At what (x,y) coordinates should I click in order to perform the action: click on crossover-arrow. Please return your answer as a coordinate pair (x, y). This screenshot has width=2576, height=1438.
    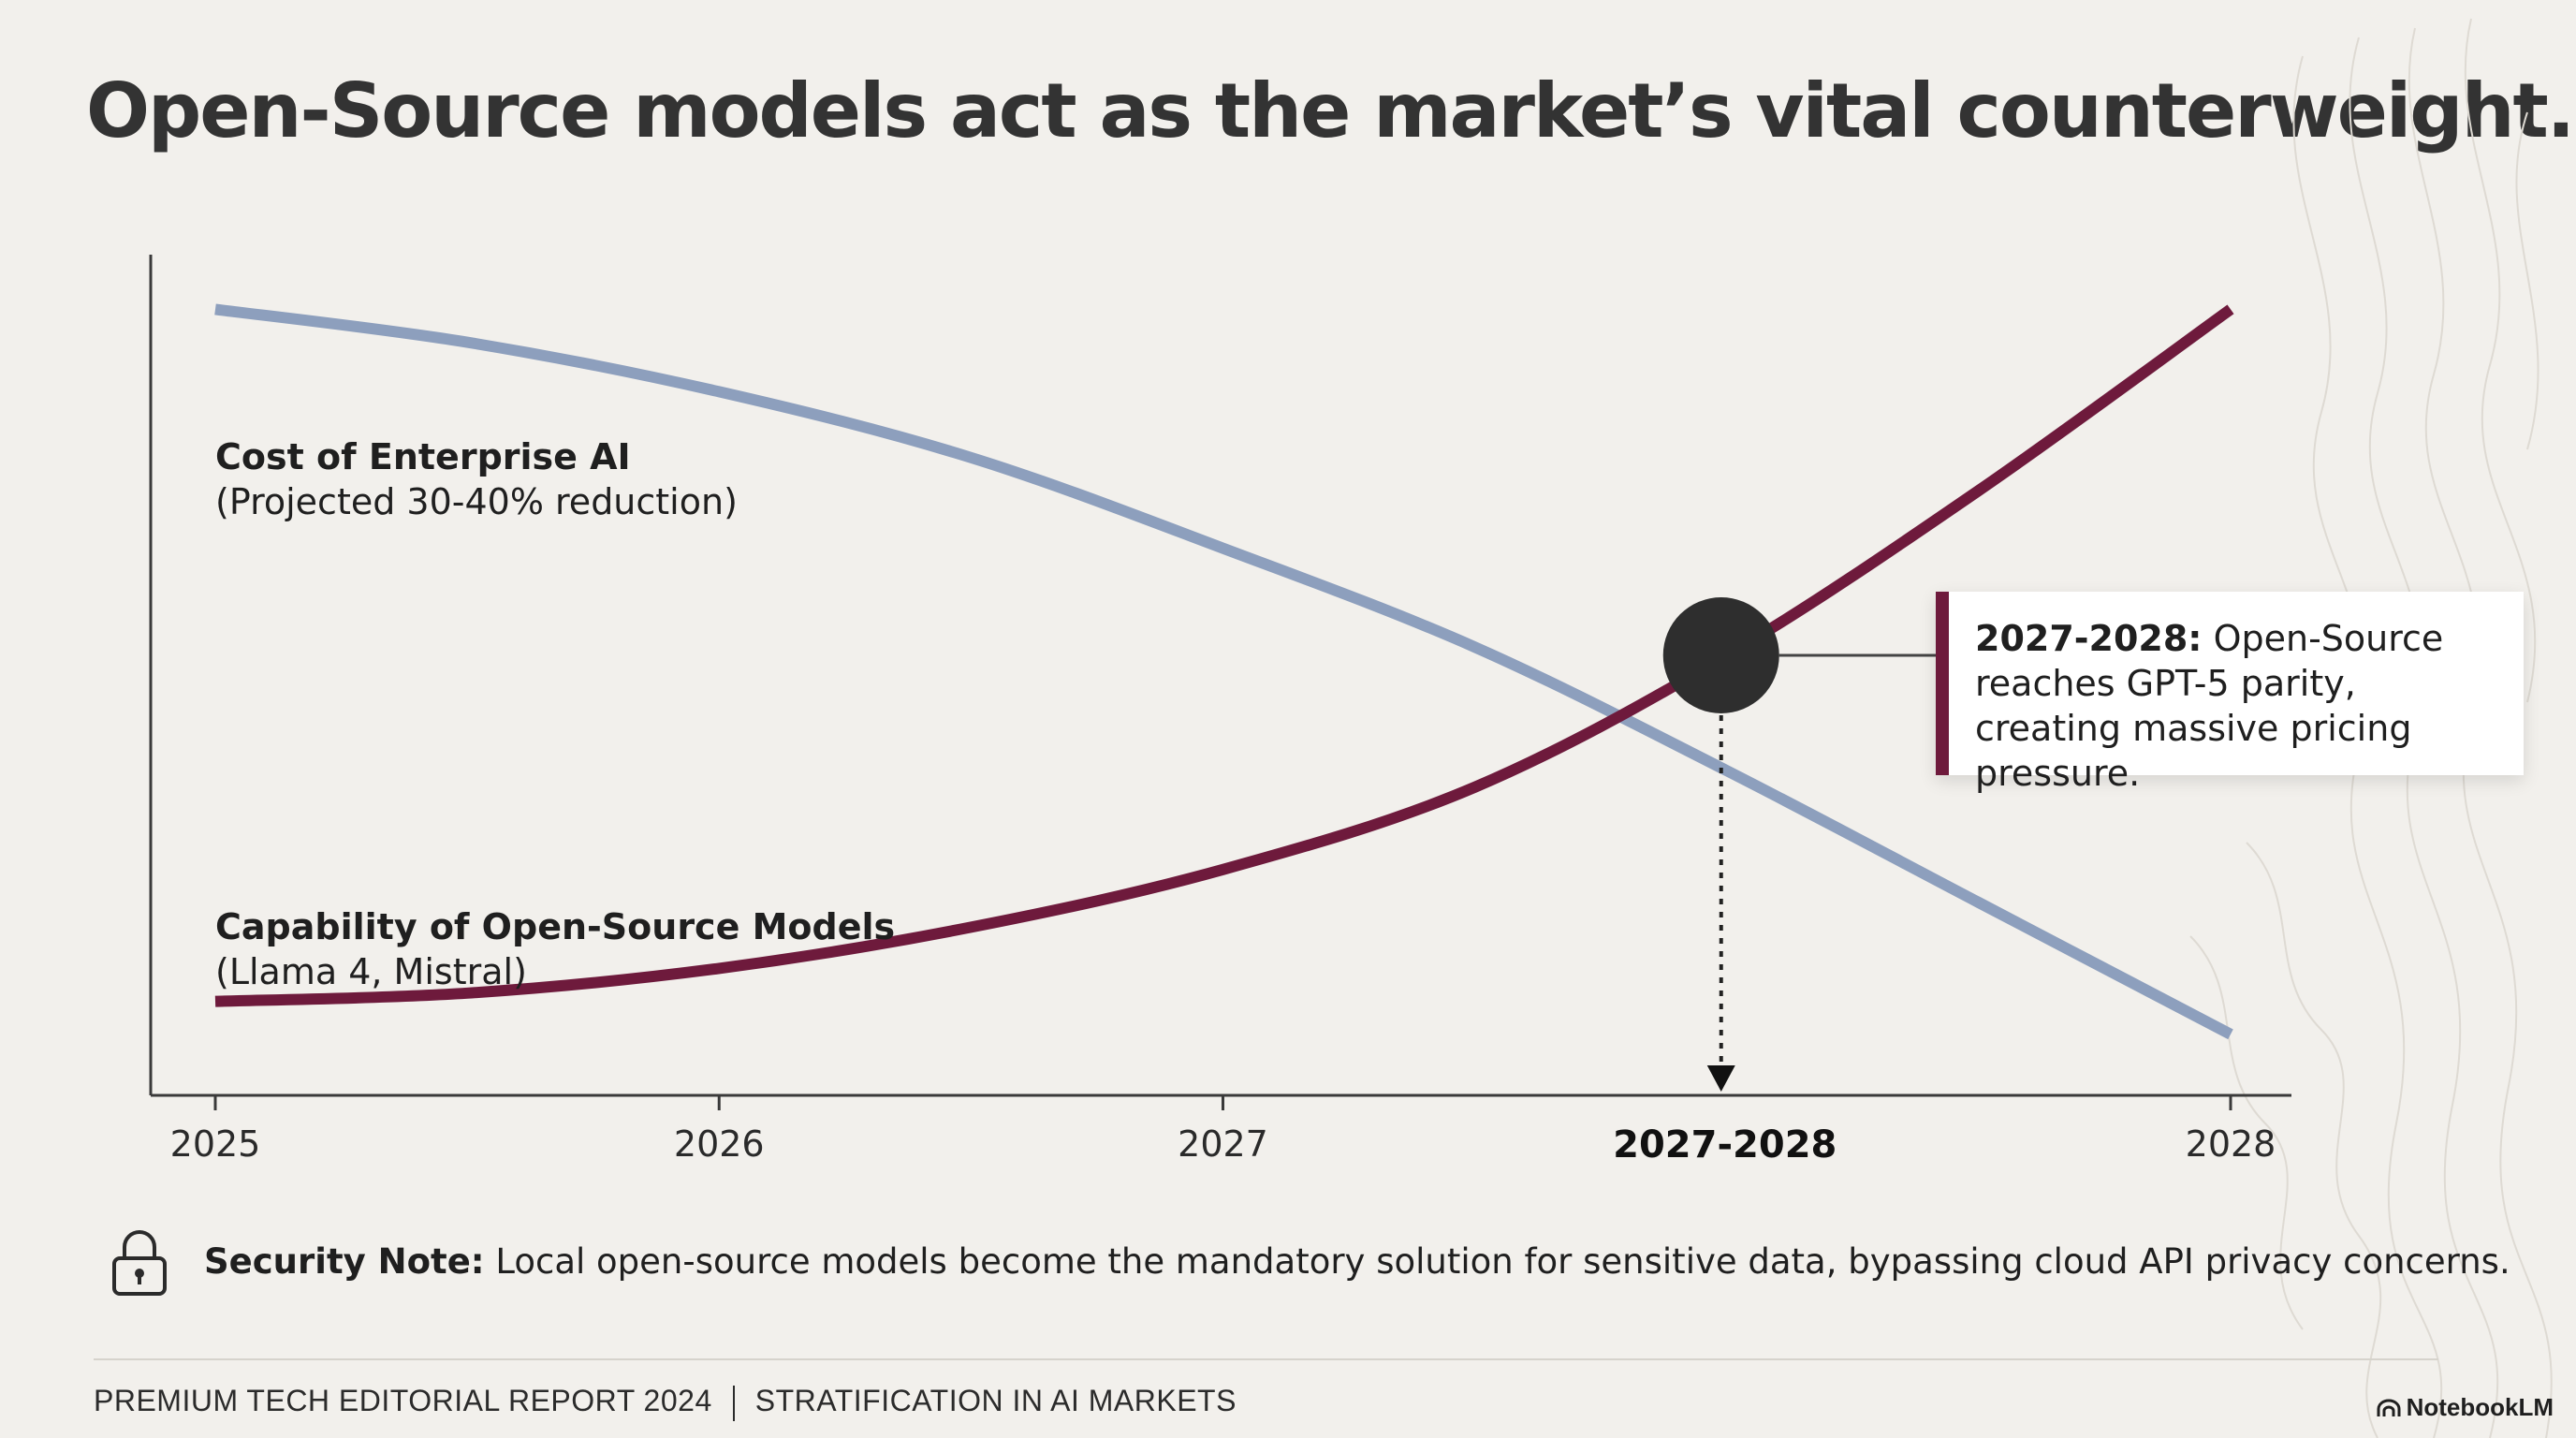
    Looking at the image, I should click on (1721, 1078).